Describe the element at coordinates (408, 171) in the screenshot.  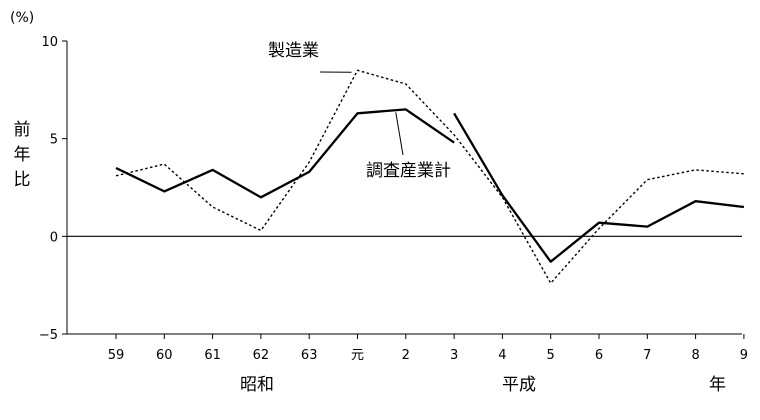
I see `series-label-all-industries: 調査産業計` at that location.